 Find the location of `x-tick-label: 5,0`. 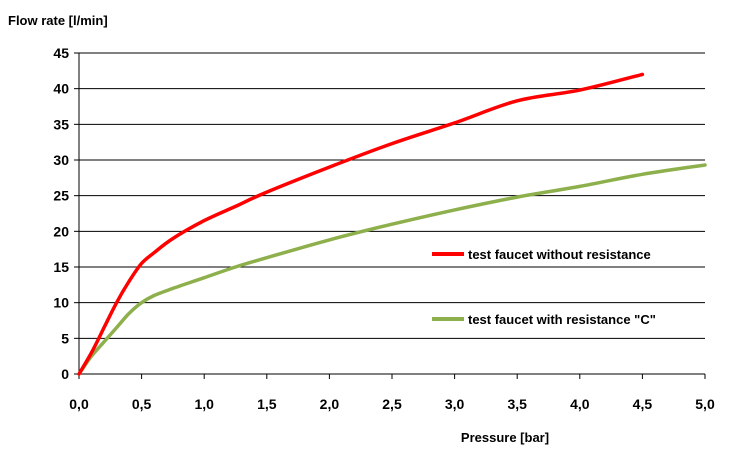

x-tick-label: 5,0 is located at coordinates (705, 404).